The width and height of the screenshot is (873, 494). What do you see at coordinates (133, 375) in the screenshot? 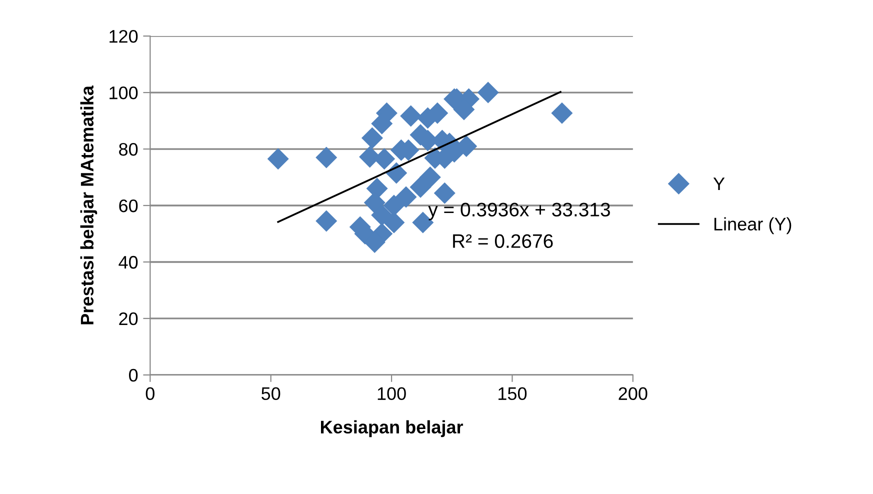
I see `y-tick-label: 0` at bounding box center [133, 375].